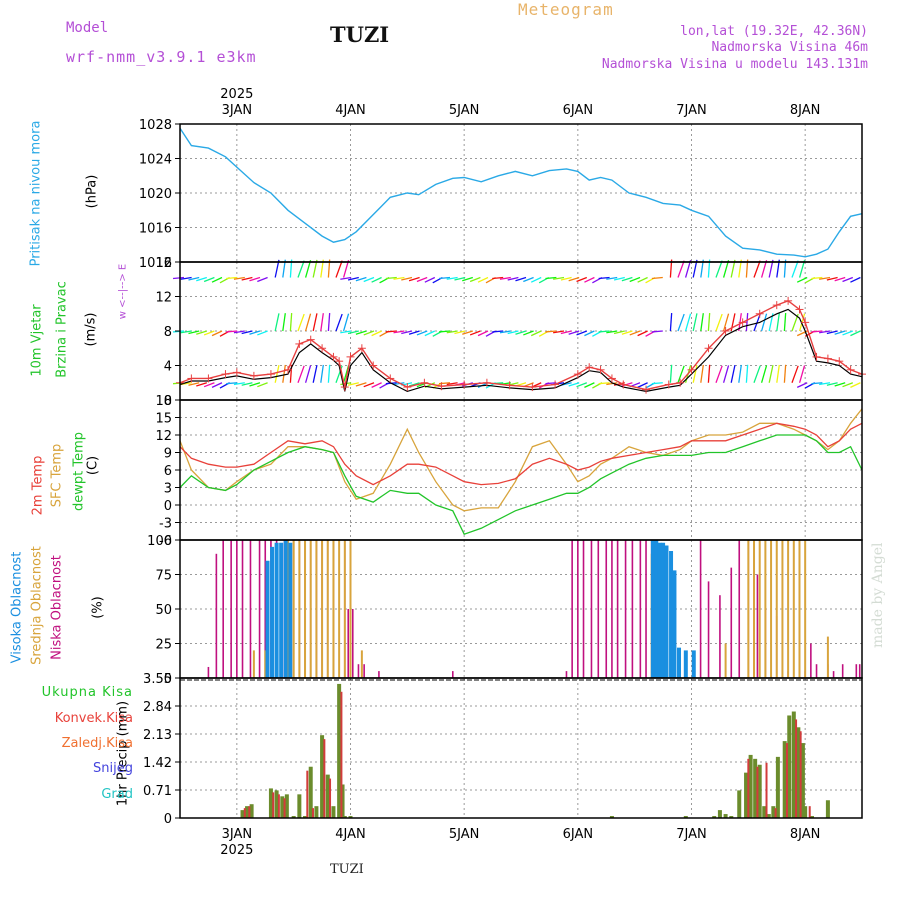 This screenshot has width=900, height=900. What do you see at coordinates (734, 64) in the screenshot?
I see `model-elevation-text: Nadmorska Visina u modelu 143.131m` at bounding box center [734, 64].